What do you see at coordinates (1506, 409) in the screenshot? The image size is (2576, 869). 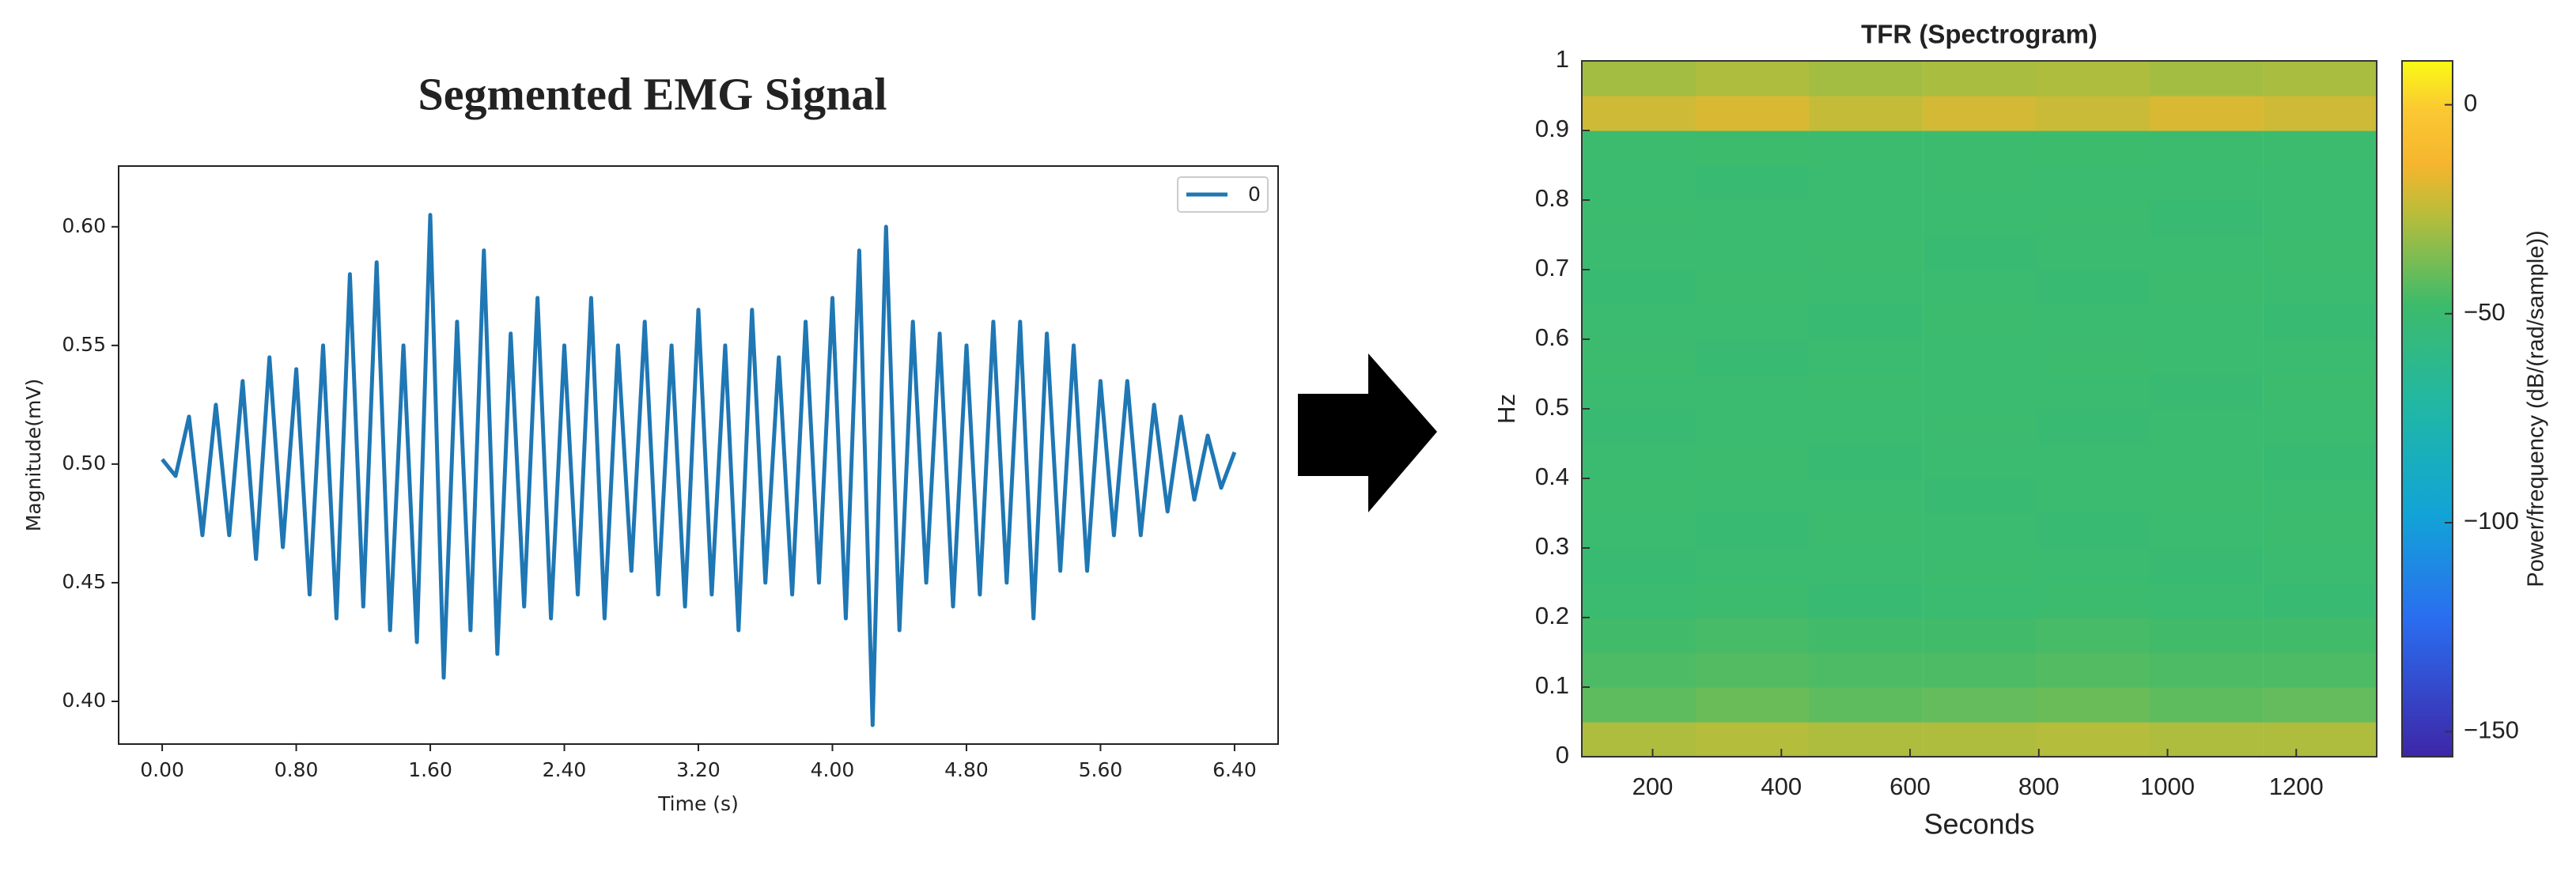 I see `y-axis-label: Hz` at bounding box center [1506, 409].